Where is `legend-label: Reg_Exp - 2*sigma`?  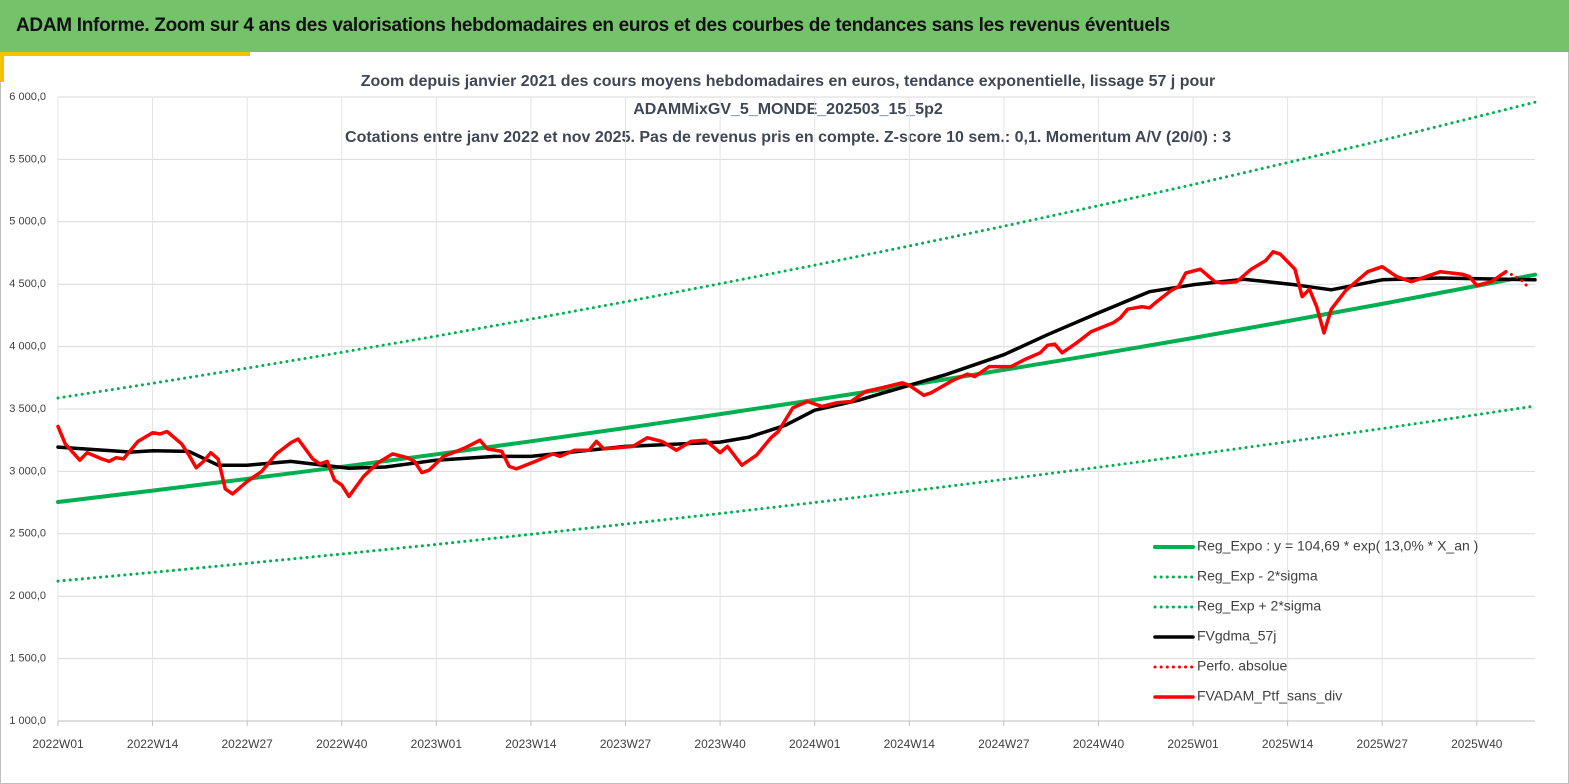
legend-label: Reg_Exp - 2*sigma is located at coordinates (1257, 576).